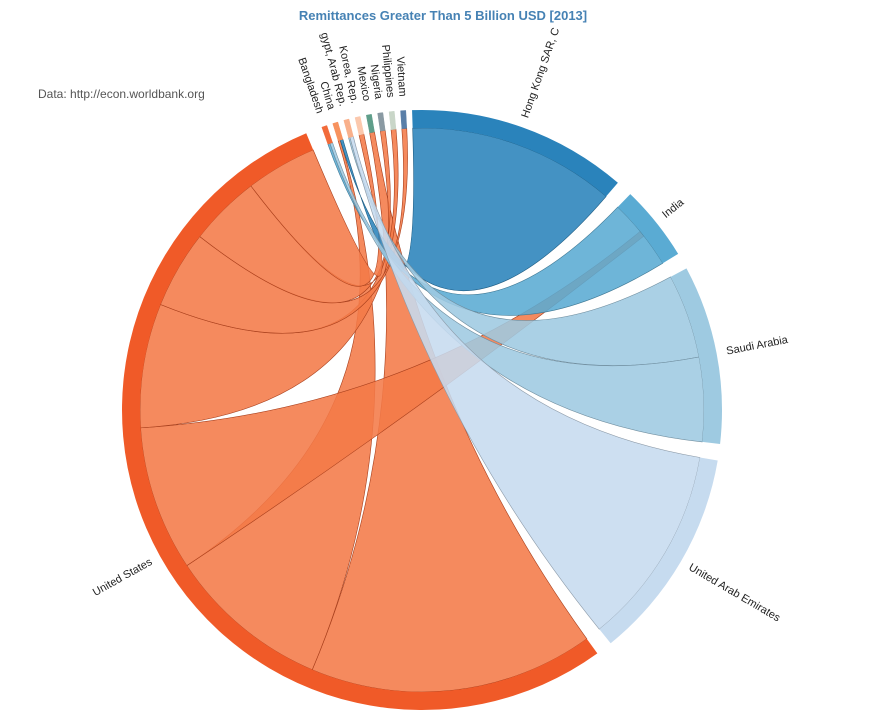 The width and height of the screenshot is (886, 711). I want to click on group-arc-mexico, so click(370, 124).